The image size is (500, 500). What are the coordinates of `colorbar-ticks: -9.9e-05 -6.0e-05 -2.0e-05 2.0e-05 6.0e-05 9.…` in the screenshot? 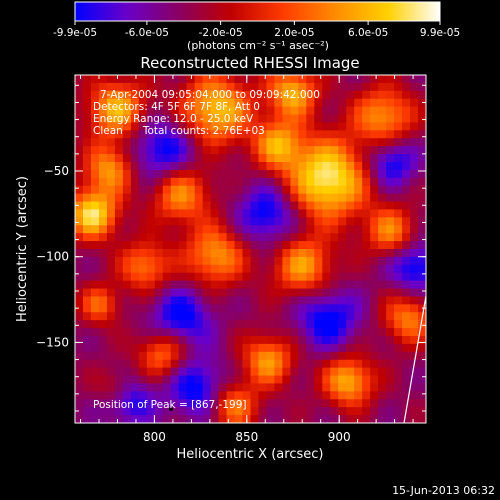 It's located at (256, 30).